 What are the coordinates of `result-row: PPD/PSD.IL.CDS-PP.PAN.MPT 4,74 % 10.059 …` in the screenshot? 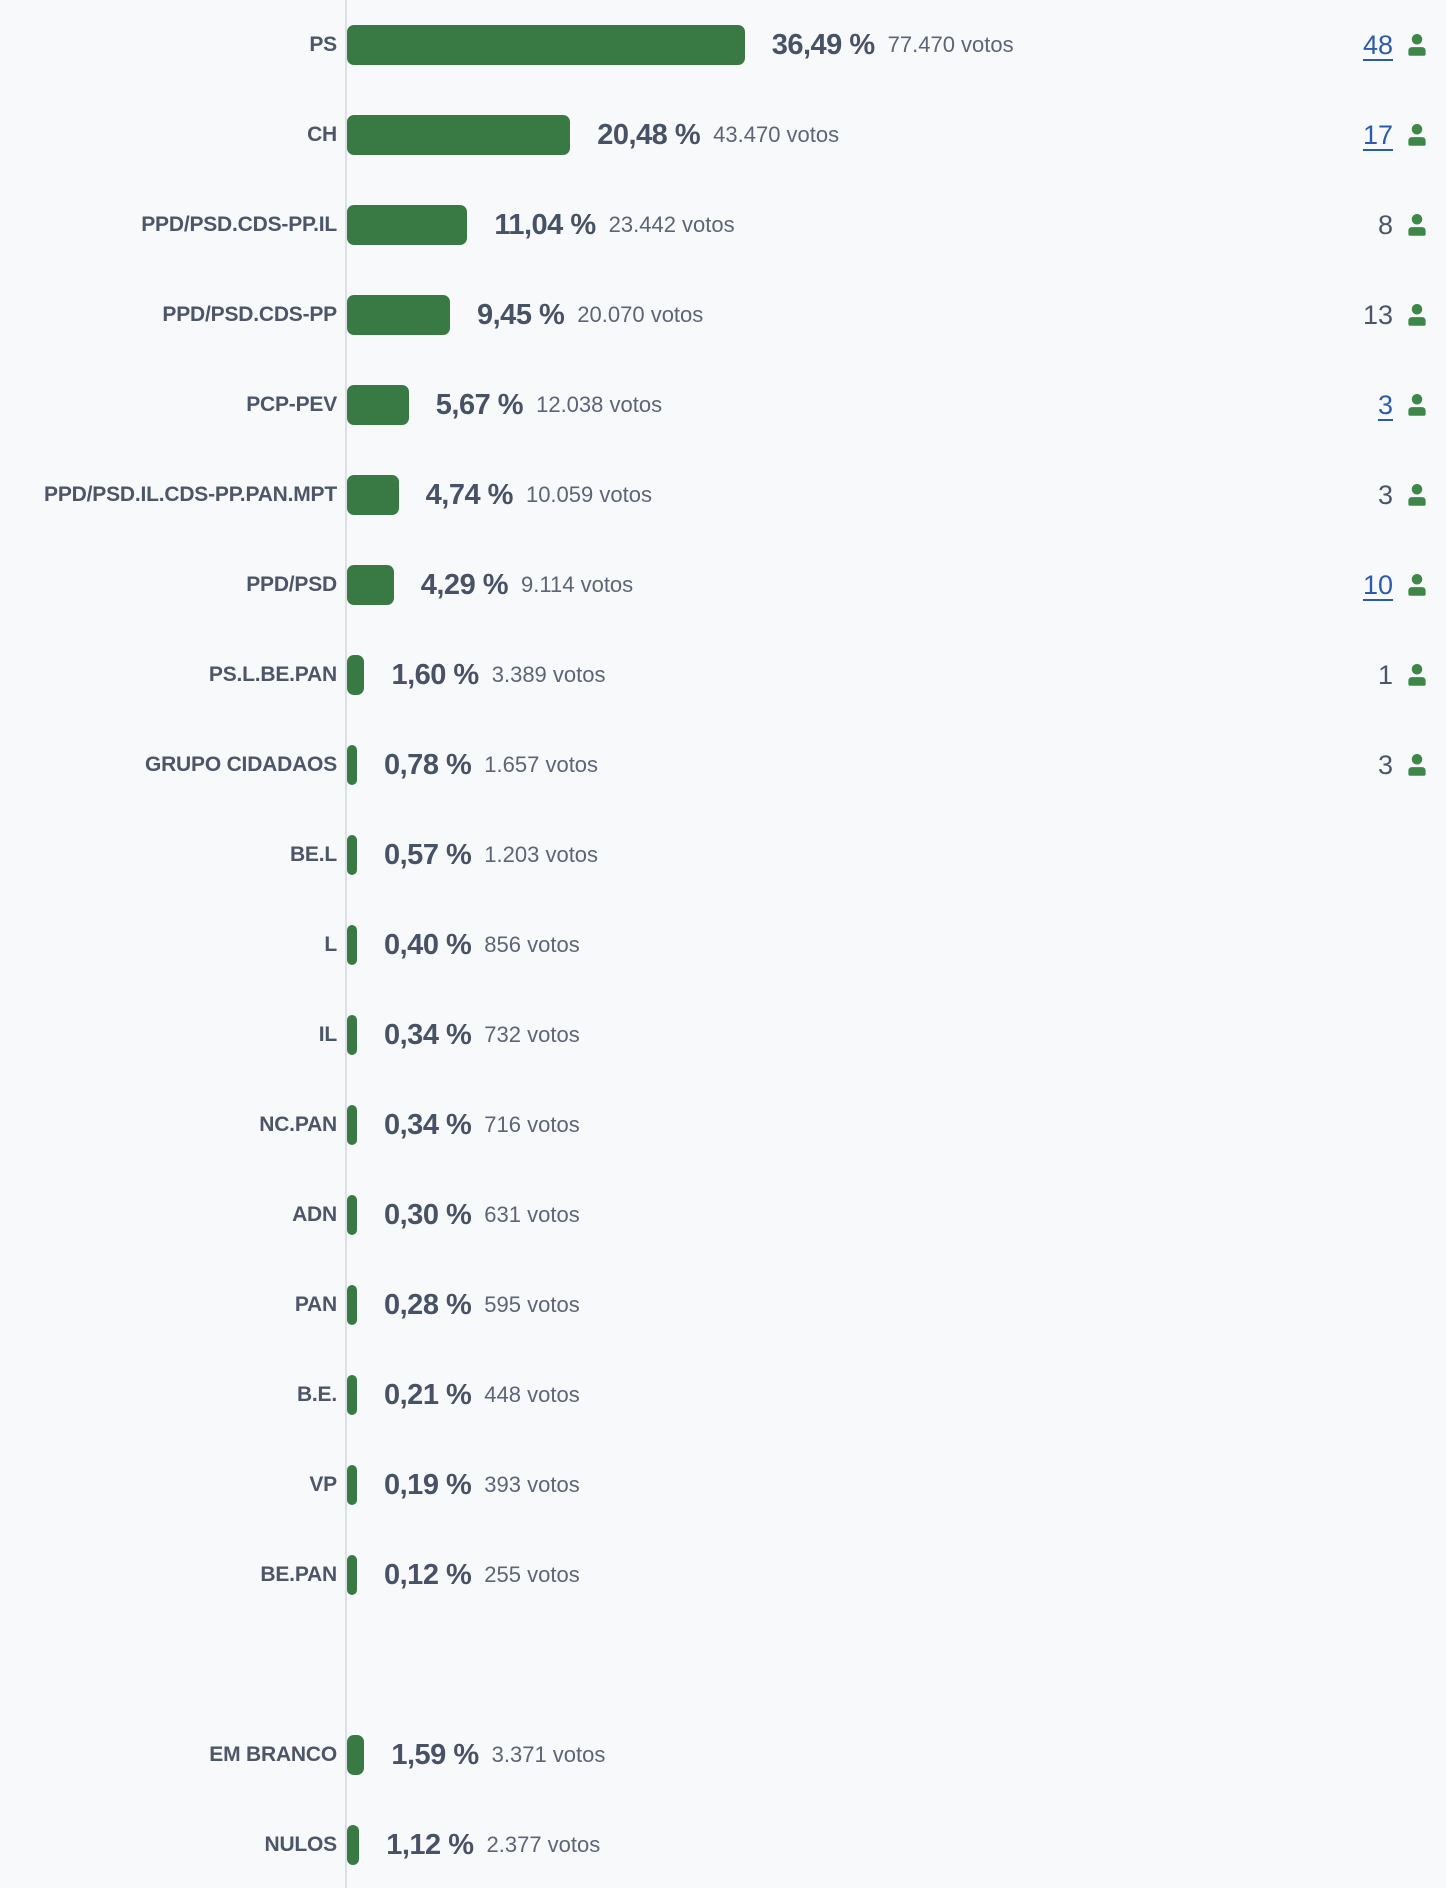 It's located at (723, 495).